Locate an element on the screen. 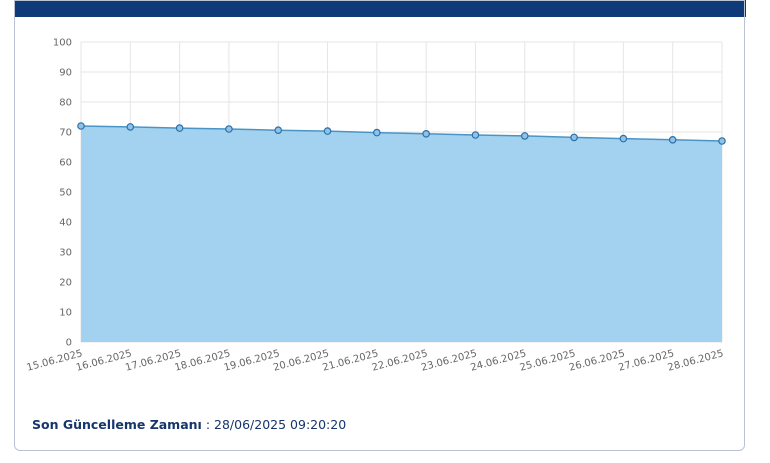 This screenshot has width=770, height=463. y-tick-label: 90 is located at coordinates (65, 73).